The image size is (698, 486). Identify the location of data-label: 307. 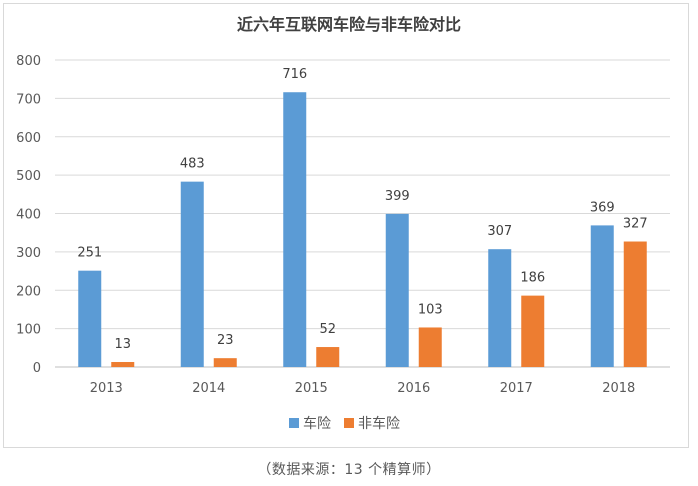
(499, 231).